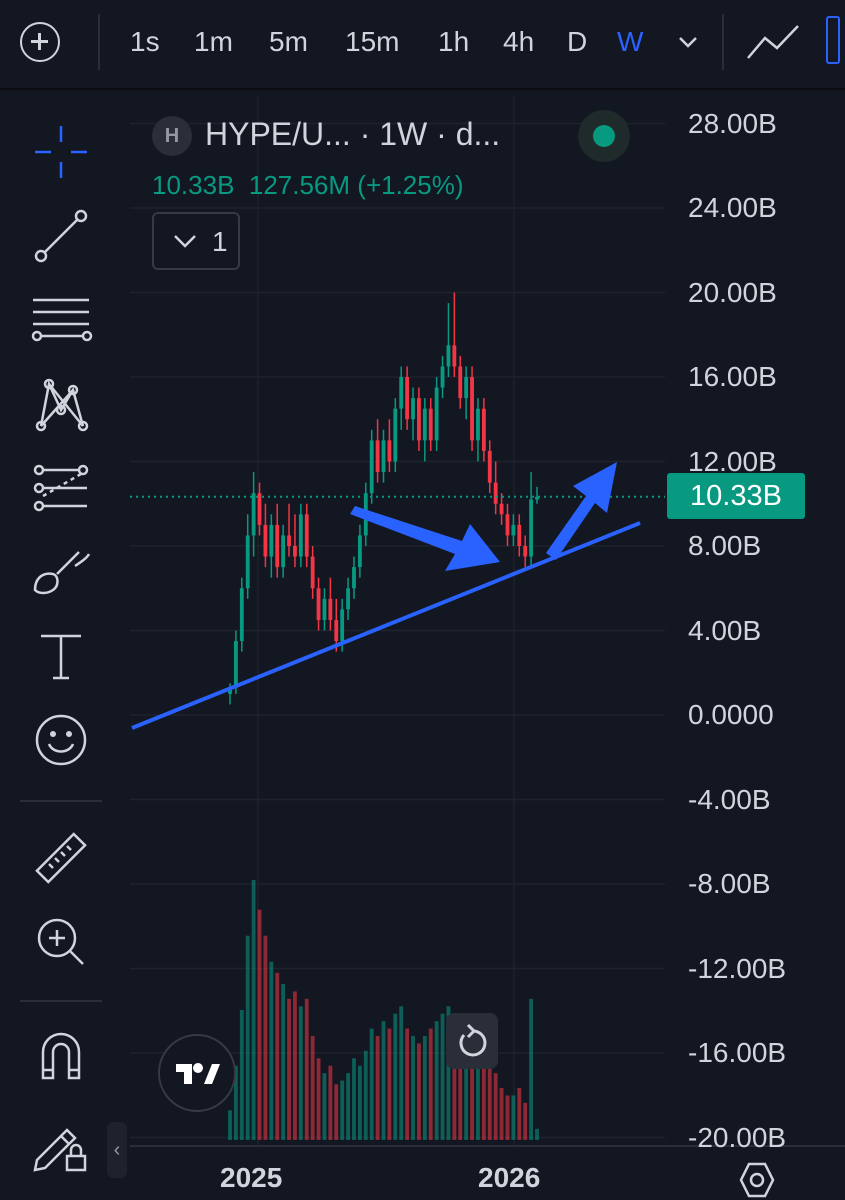 The image size is (845, 1200). I want to click on collapse-toolbar-button: ‹, so click(117, 1150).